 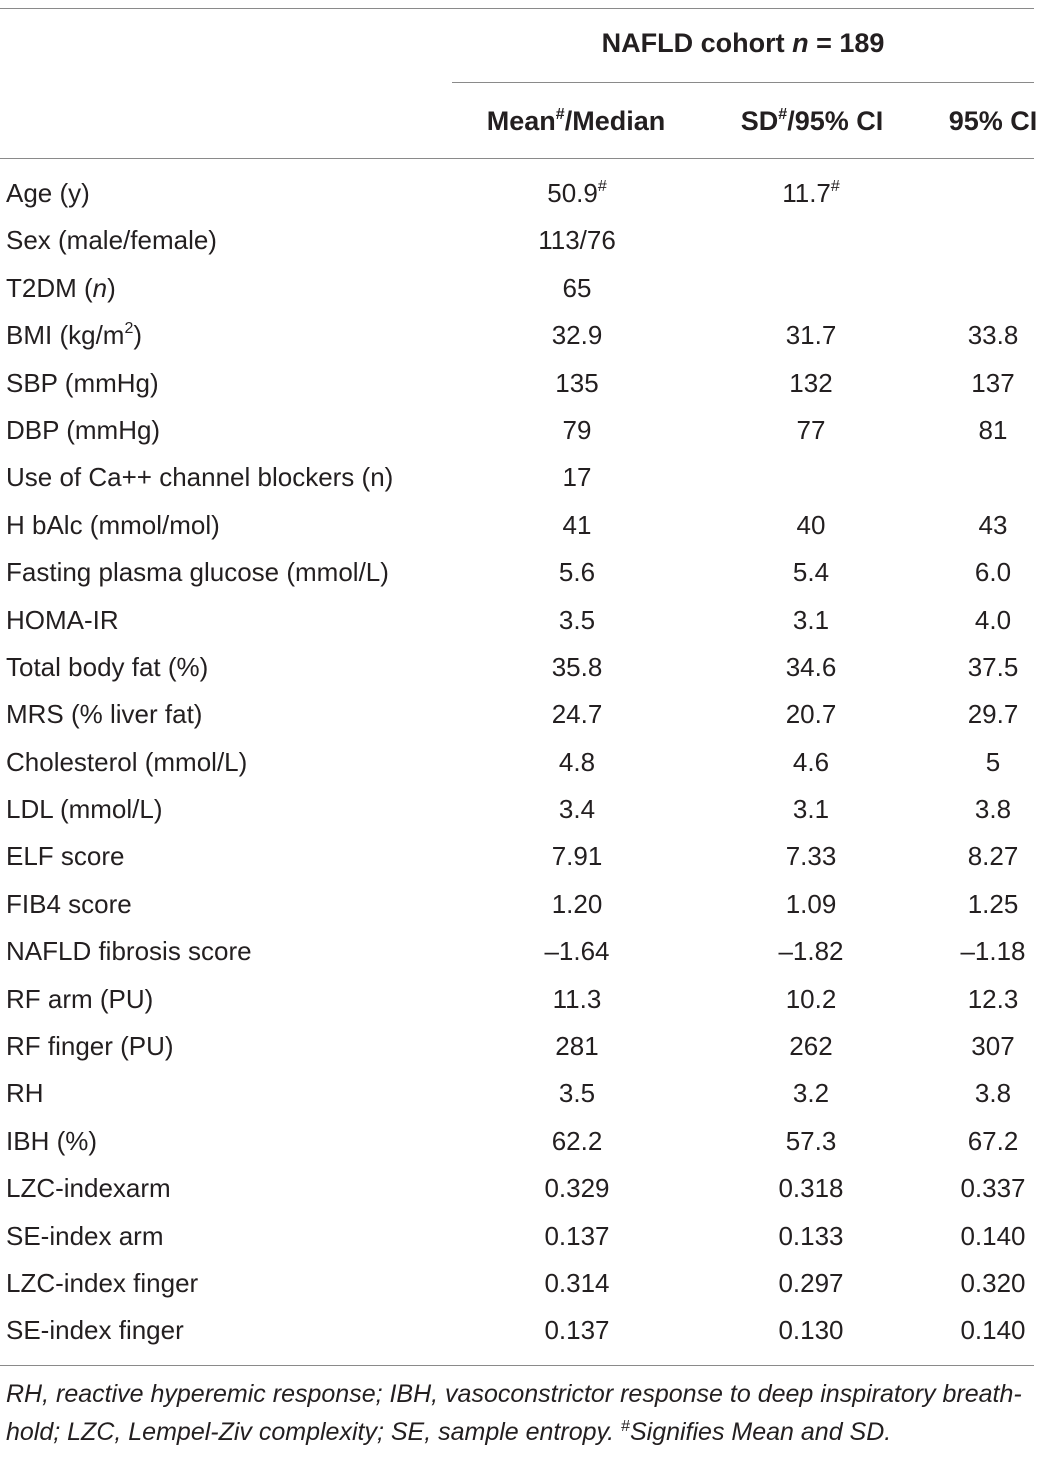 What do you see at coordinates (525, 905) in the screenshot?
I see `table-row: FIB4 score 1.20 1.09 1.25` at bounding box center [525, 905].